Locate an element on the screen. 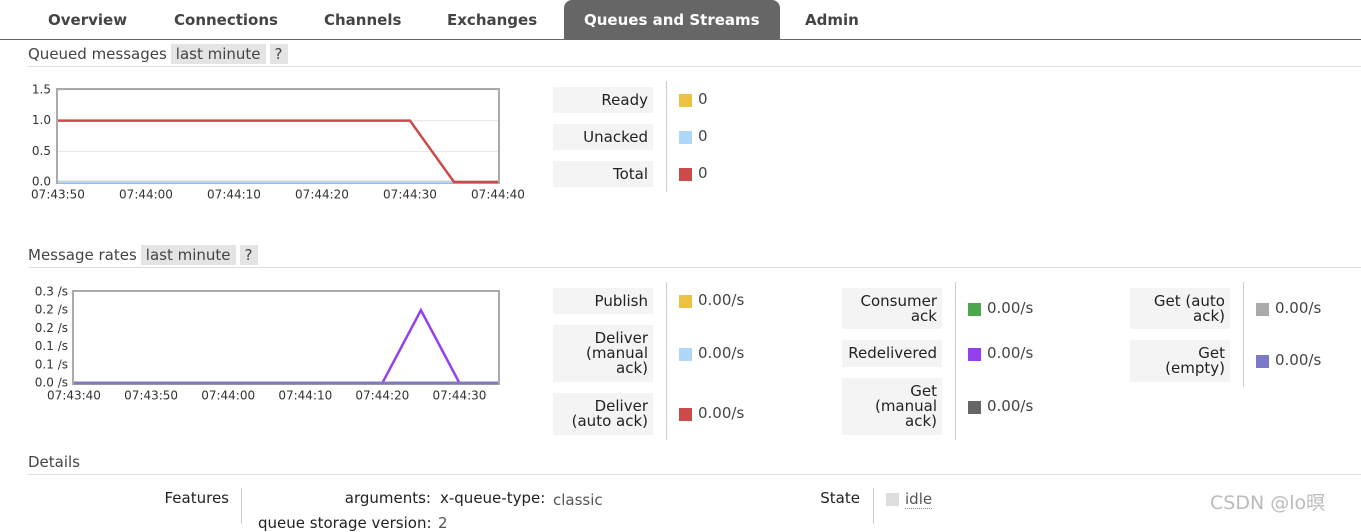 The height and width of the screenshot is (532, 1361). legend-label: Consumer ack is located at coordinates (892, 308).